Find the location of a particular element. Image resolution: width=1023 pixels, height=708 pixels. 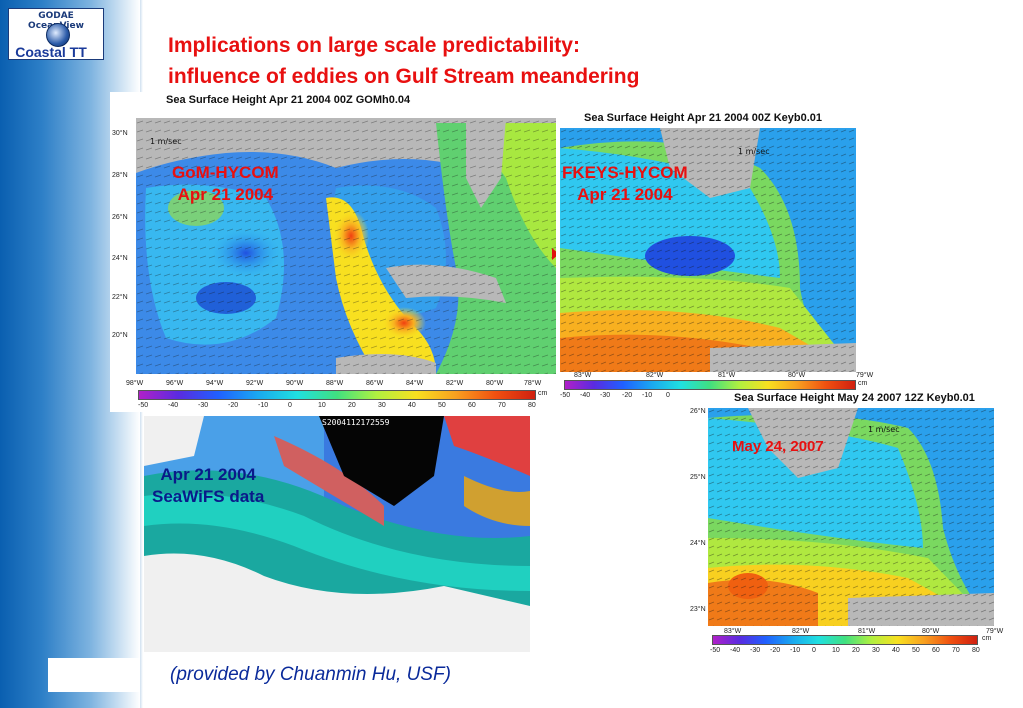

gom-lon-tick: 86°W is located at coordinates (375, 383).